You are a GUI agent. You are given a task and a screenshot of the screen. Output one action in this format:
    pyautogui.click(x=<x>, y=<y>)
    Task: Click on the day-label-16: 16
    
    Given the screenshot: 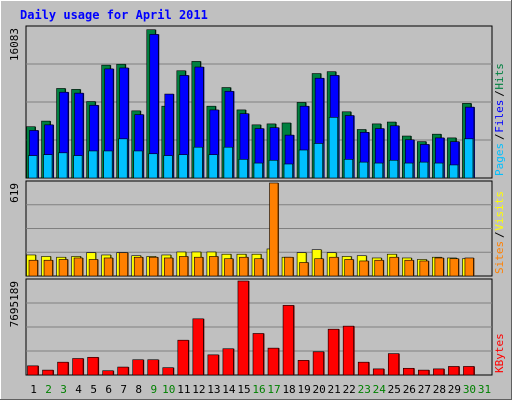 What is the action you would take?
    pyautogui.click(x=258, y=389)
    